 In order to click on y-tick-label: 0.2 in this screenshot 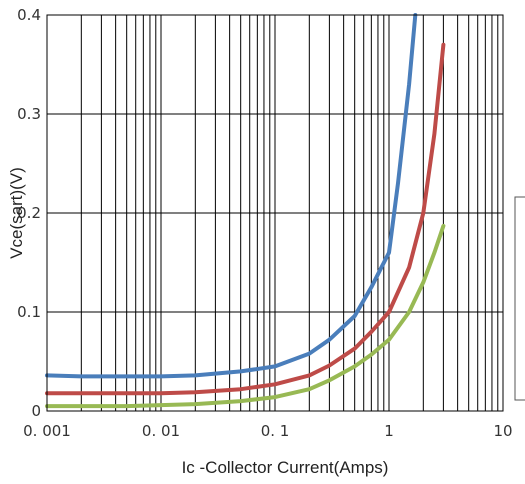, I will do `click(29, 213)`.